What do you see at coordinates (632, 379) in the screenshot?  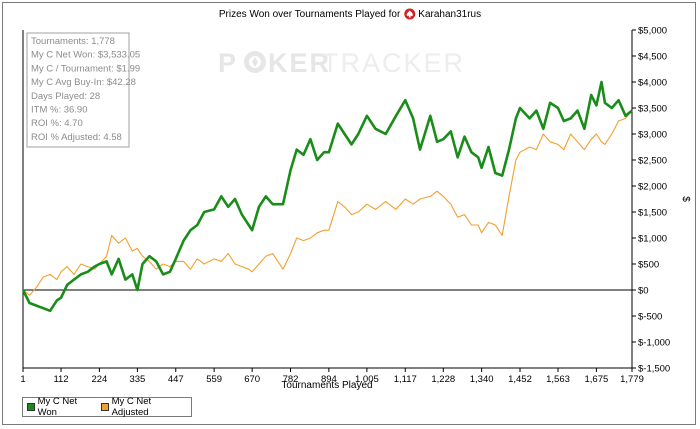 I see `x-tick-label: 1,779` at bounding box center [632, 379].